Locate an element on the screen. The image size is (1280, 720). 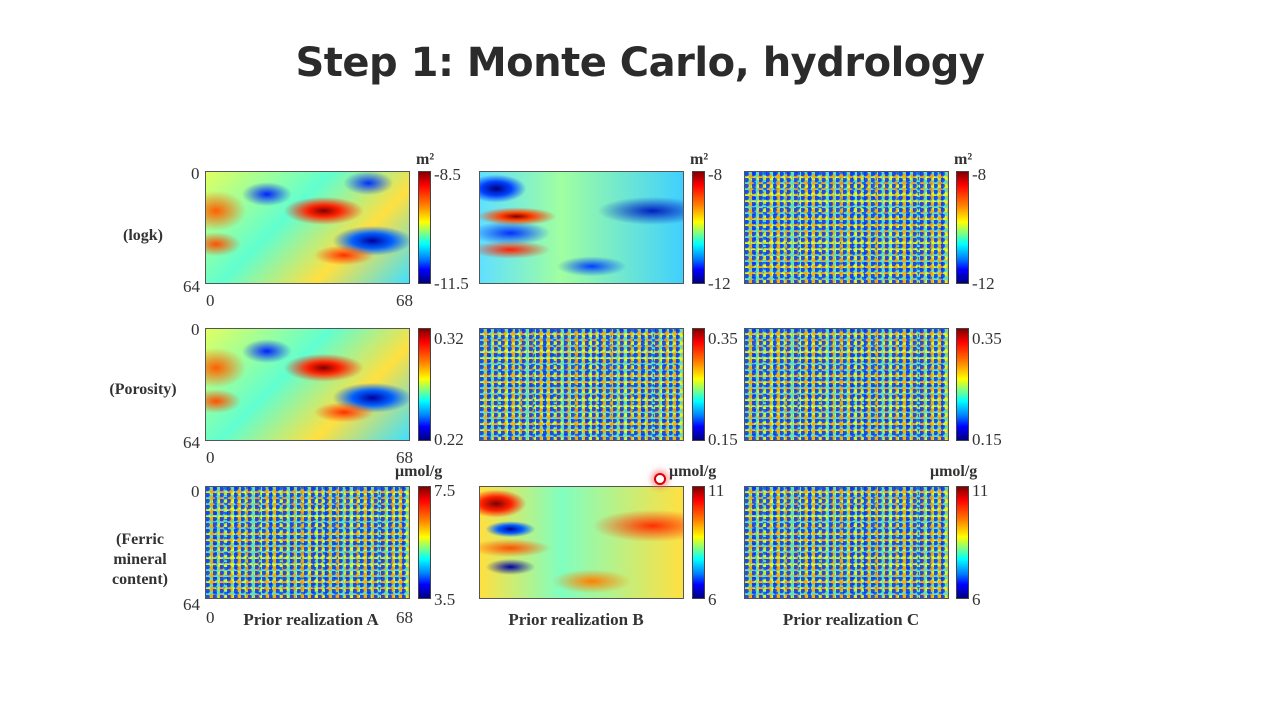
colorbar-min: 3.5 is located at coordinates (445, 599).